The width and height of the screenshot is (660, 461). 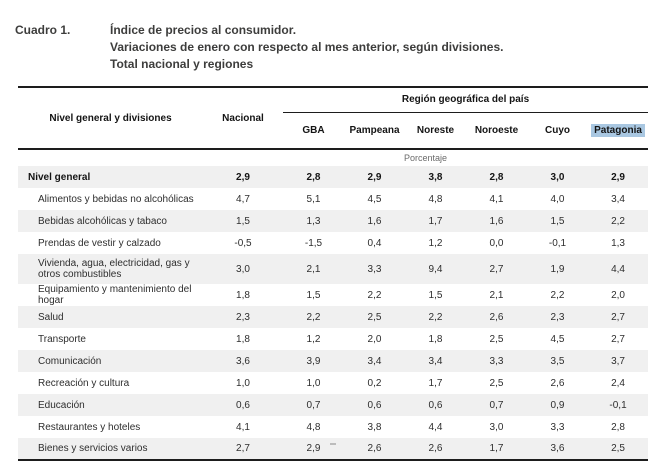 What do you see at coordinates (374, 339) in the screenshot?
I see `value-cell: 2,0` at bounding box center [374, 339].